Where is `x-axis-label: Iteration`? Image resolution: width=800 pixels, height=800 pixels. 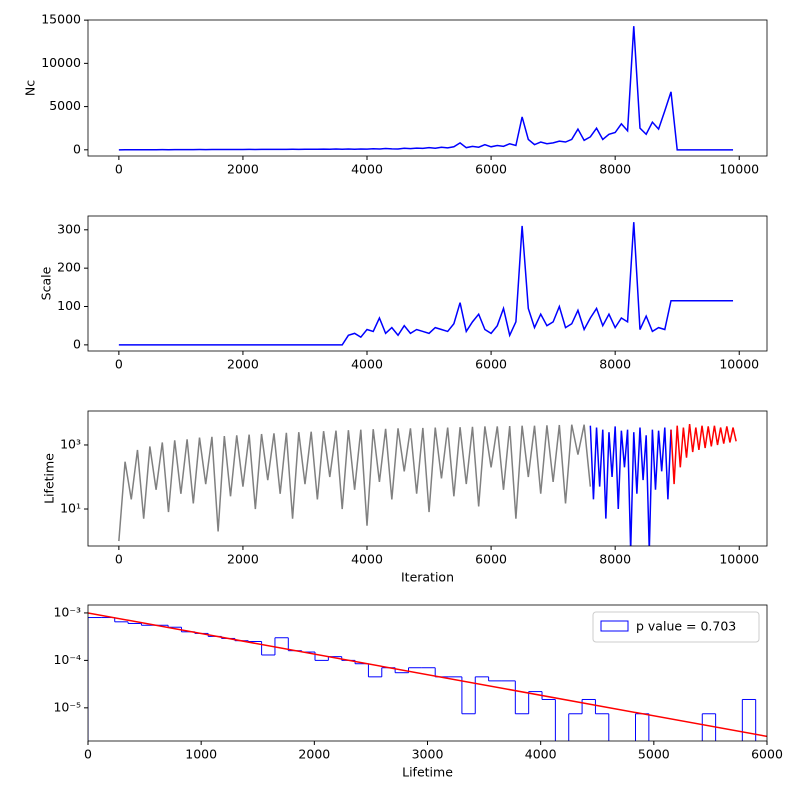 x-axis-label: Iteration is located at coordinates (427, 577).